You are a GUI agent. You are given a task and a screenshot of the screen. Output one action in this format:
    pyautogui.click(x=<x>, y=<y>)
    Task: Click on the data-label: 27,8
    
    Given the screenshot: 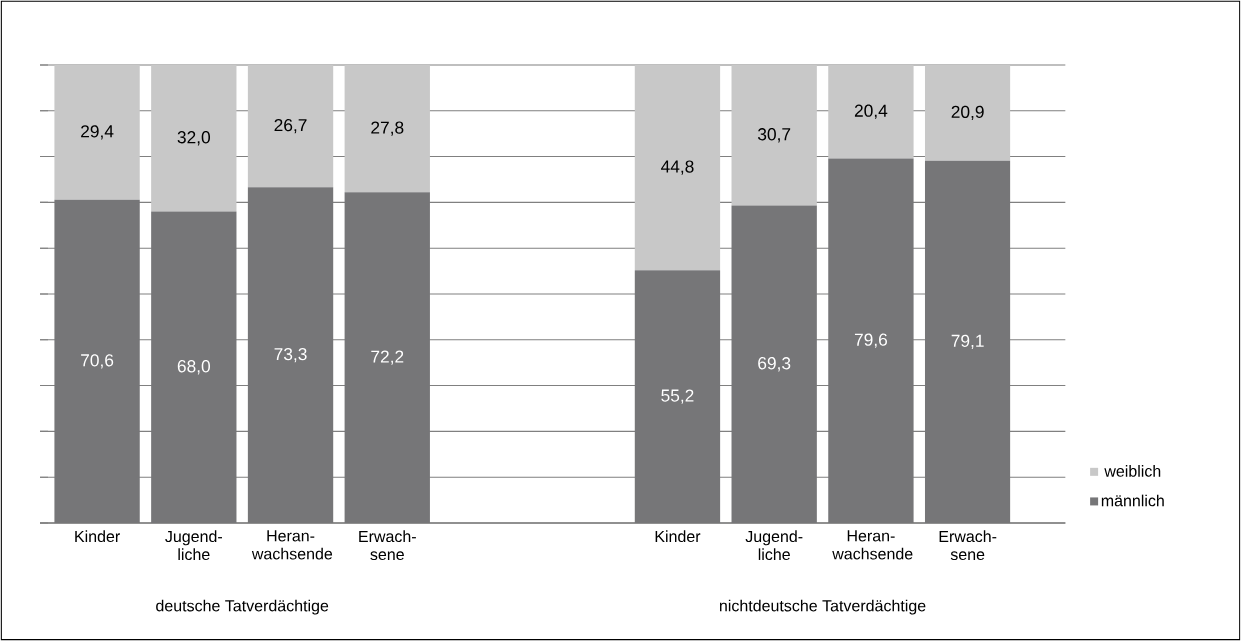 What is the action you would take?
    pyautogui.click(x=387, y=128)
    